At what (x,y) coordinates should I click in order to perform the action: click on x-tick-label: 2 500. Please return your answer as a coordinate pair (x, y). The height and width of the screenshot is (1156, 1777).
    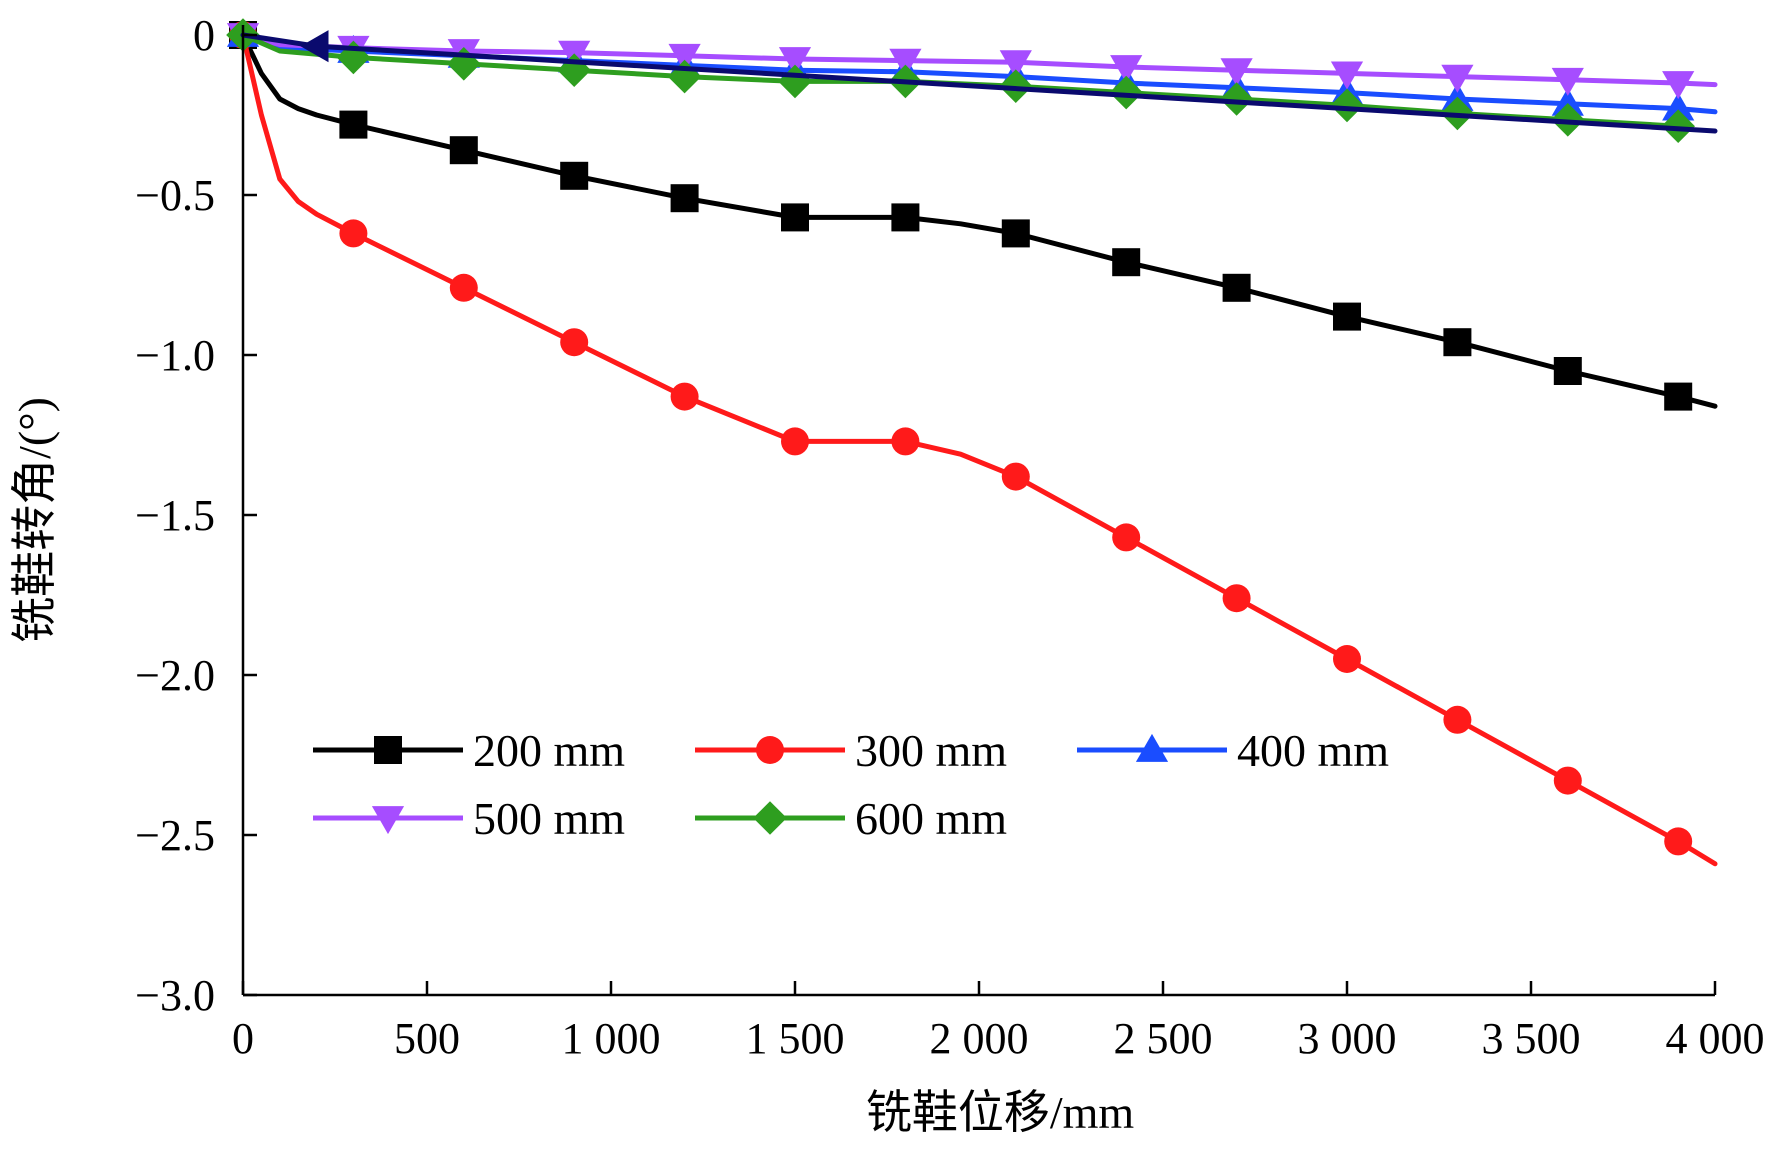
    Looking at the image, I should click on (1163, 1038).